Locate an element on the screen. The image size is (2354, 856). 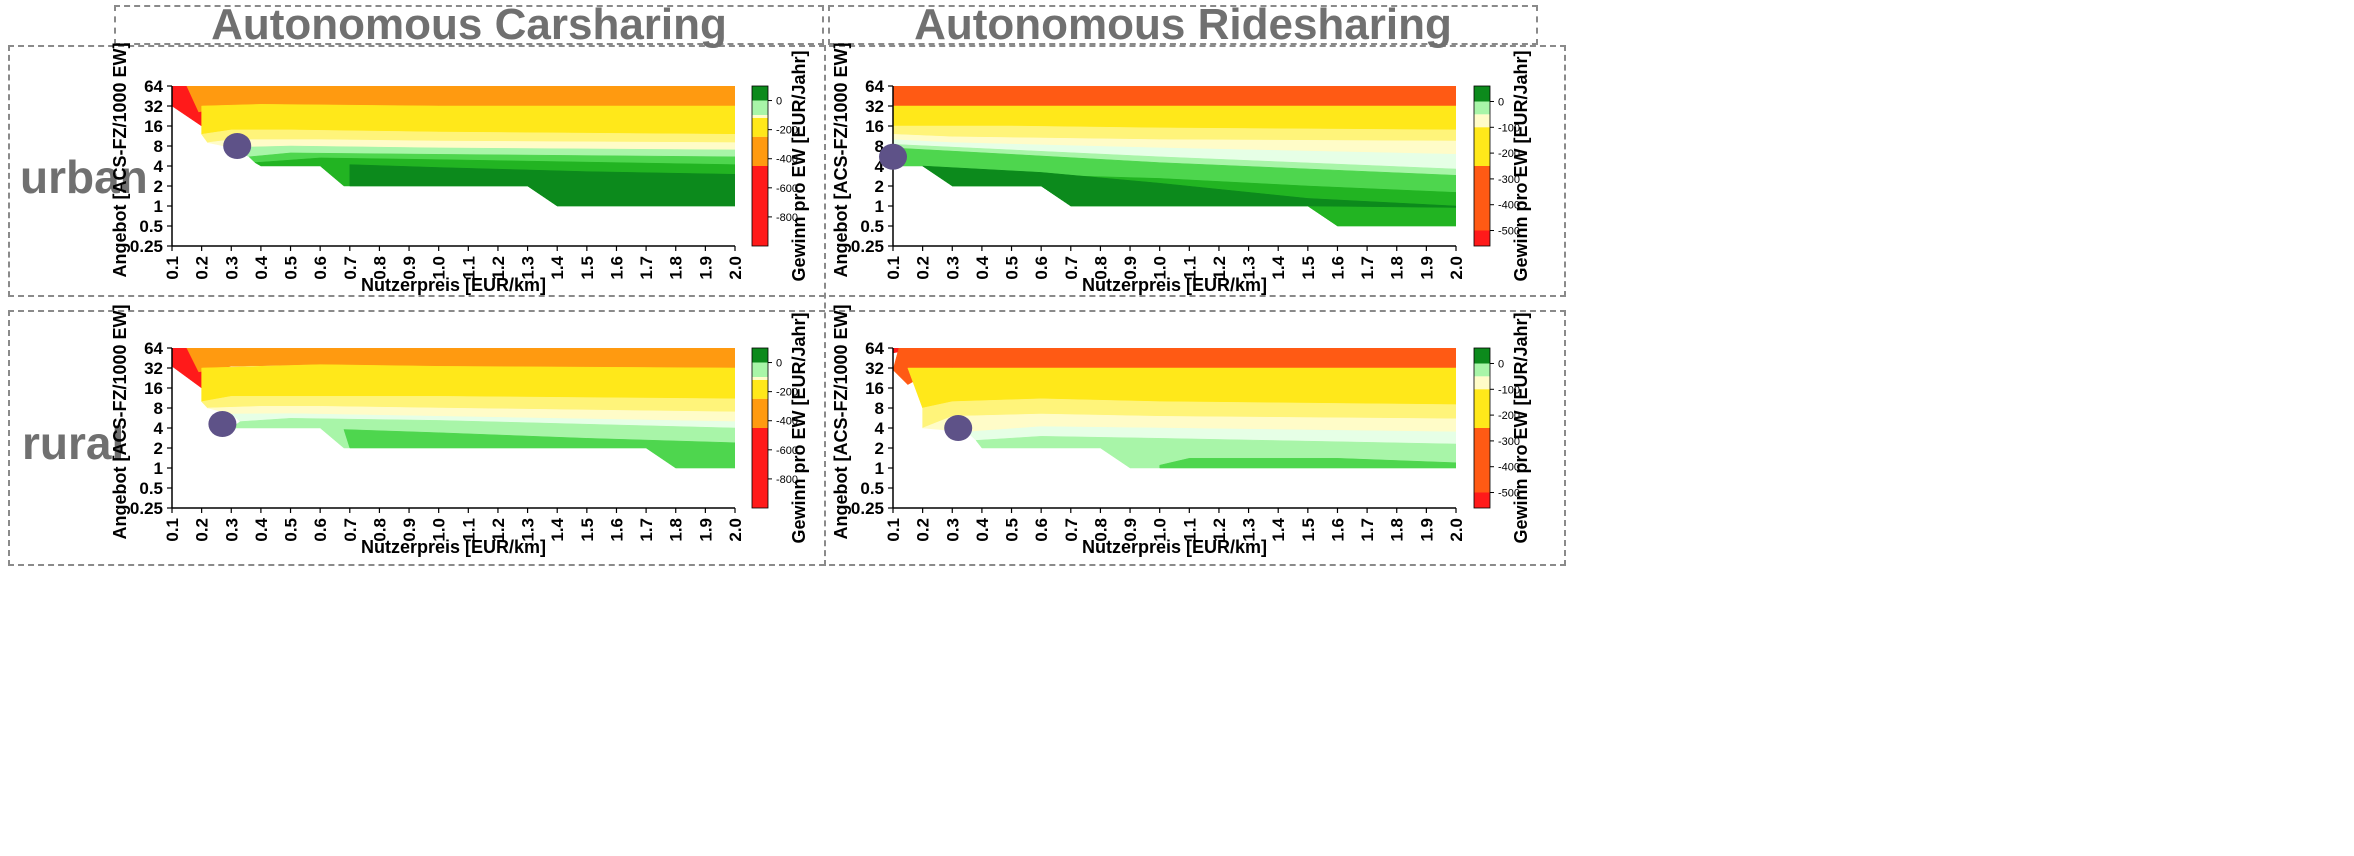
column-title-ridesharing: Autonomous Ridesharing is located at coordinates (1183, 24).